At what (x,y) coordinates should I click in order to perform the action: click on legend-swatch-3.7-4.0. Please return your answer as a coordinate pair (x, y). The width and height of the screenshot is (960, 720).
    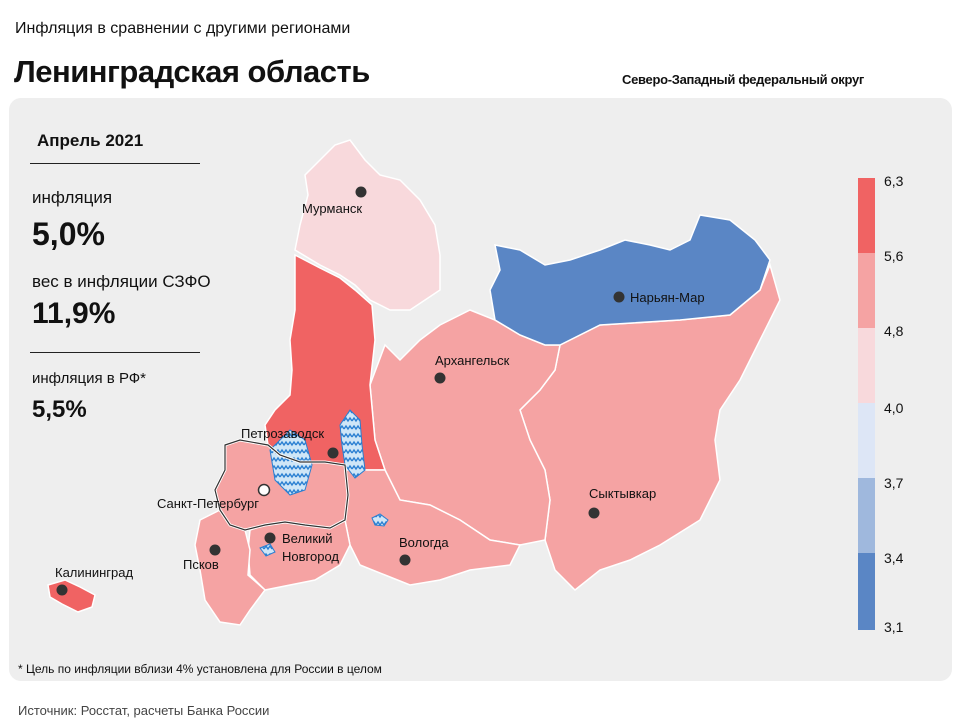
    Looking at the image, I should click on (866, 440).